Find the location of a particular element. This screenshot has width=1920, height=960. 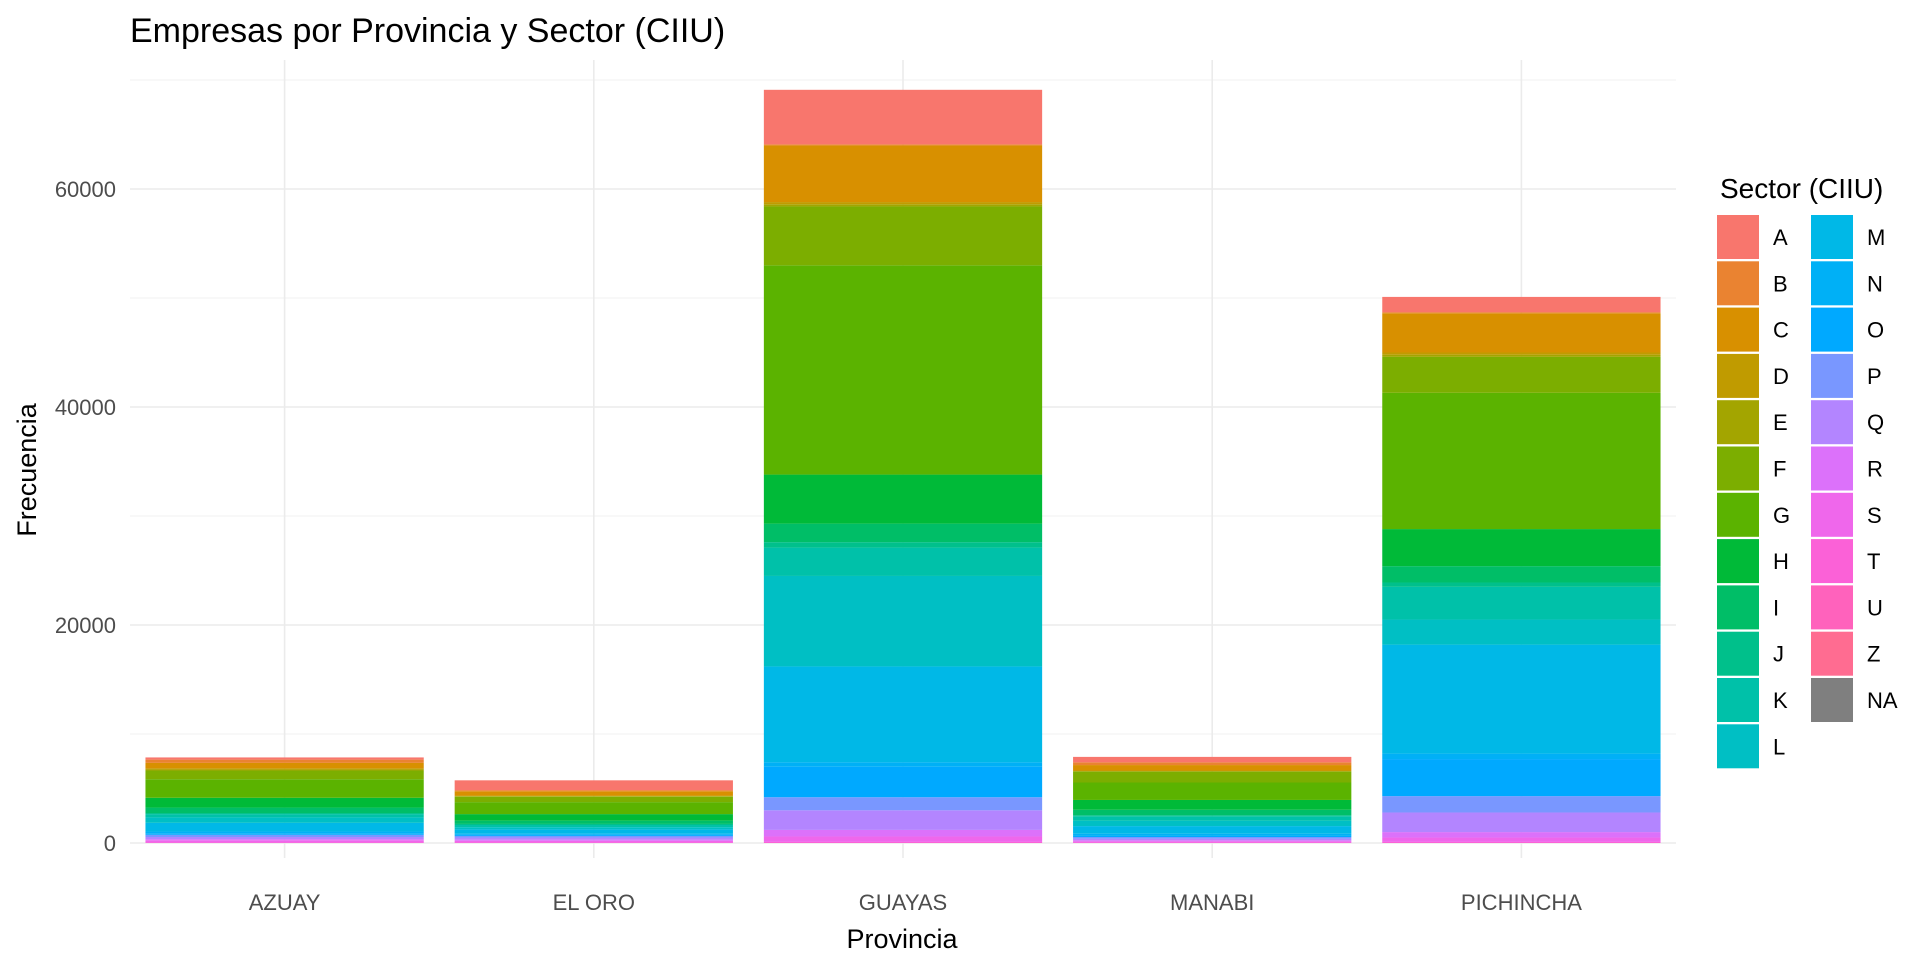

legend-title: Sector (CIIU) is located at coordinates (1801, 188).